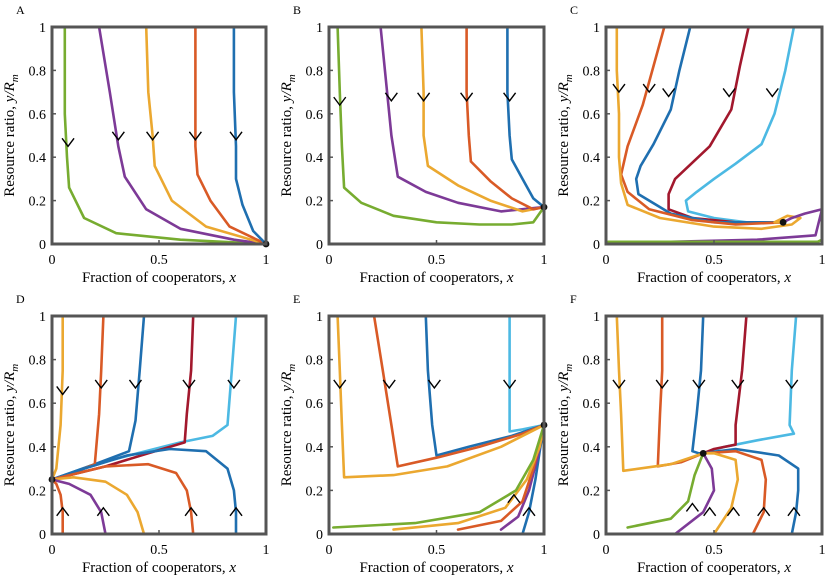 The image size is (830, 583). I want to click on panel-label: B, so click(297, 10).